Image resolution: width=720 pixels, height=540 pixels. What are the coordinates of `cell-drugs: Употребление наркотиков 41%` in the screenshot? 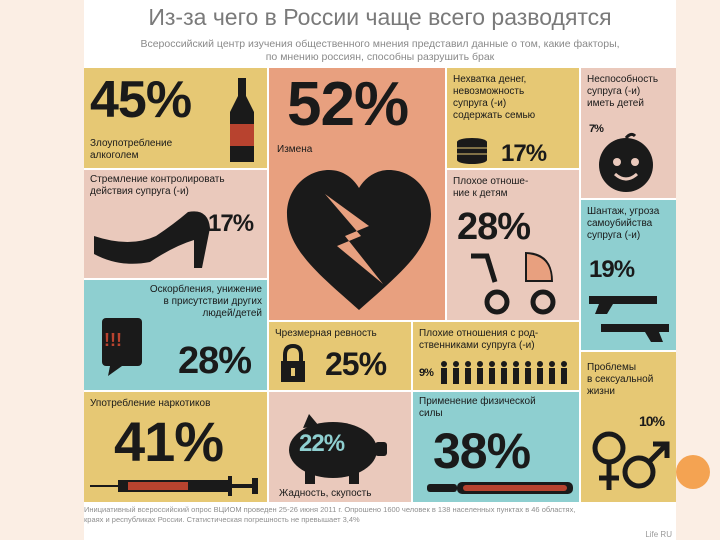 It's located at (175, 447).